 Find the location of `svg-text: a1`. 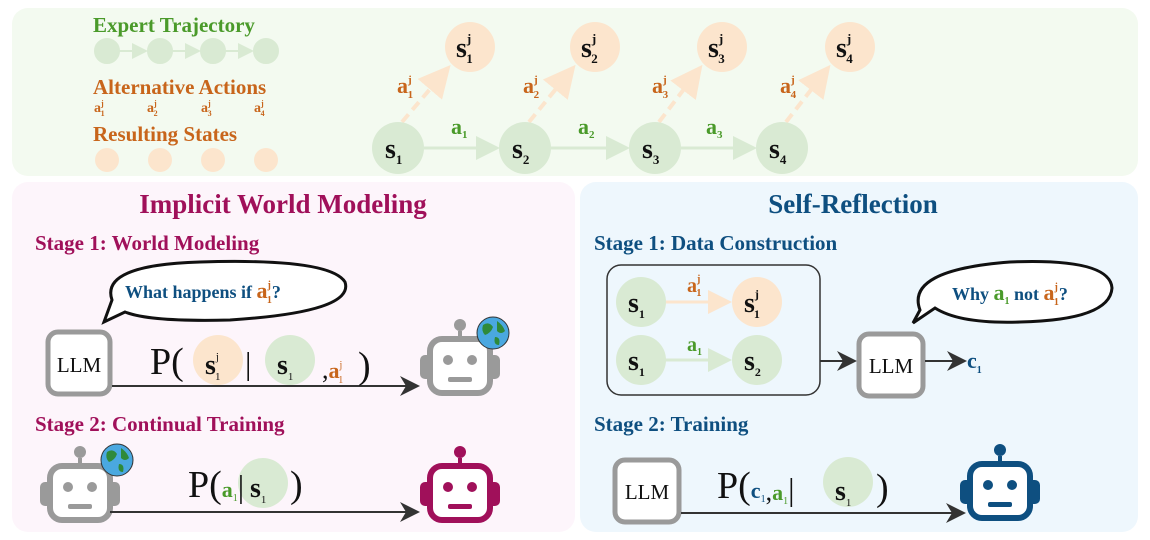

svg-text: a1 is located at coordinates (694, 346).